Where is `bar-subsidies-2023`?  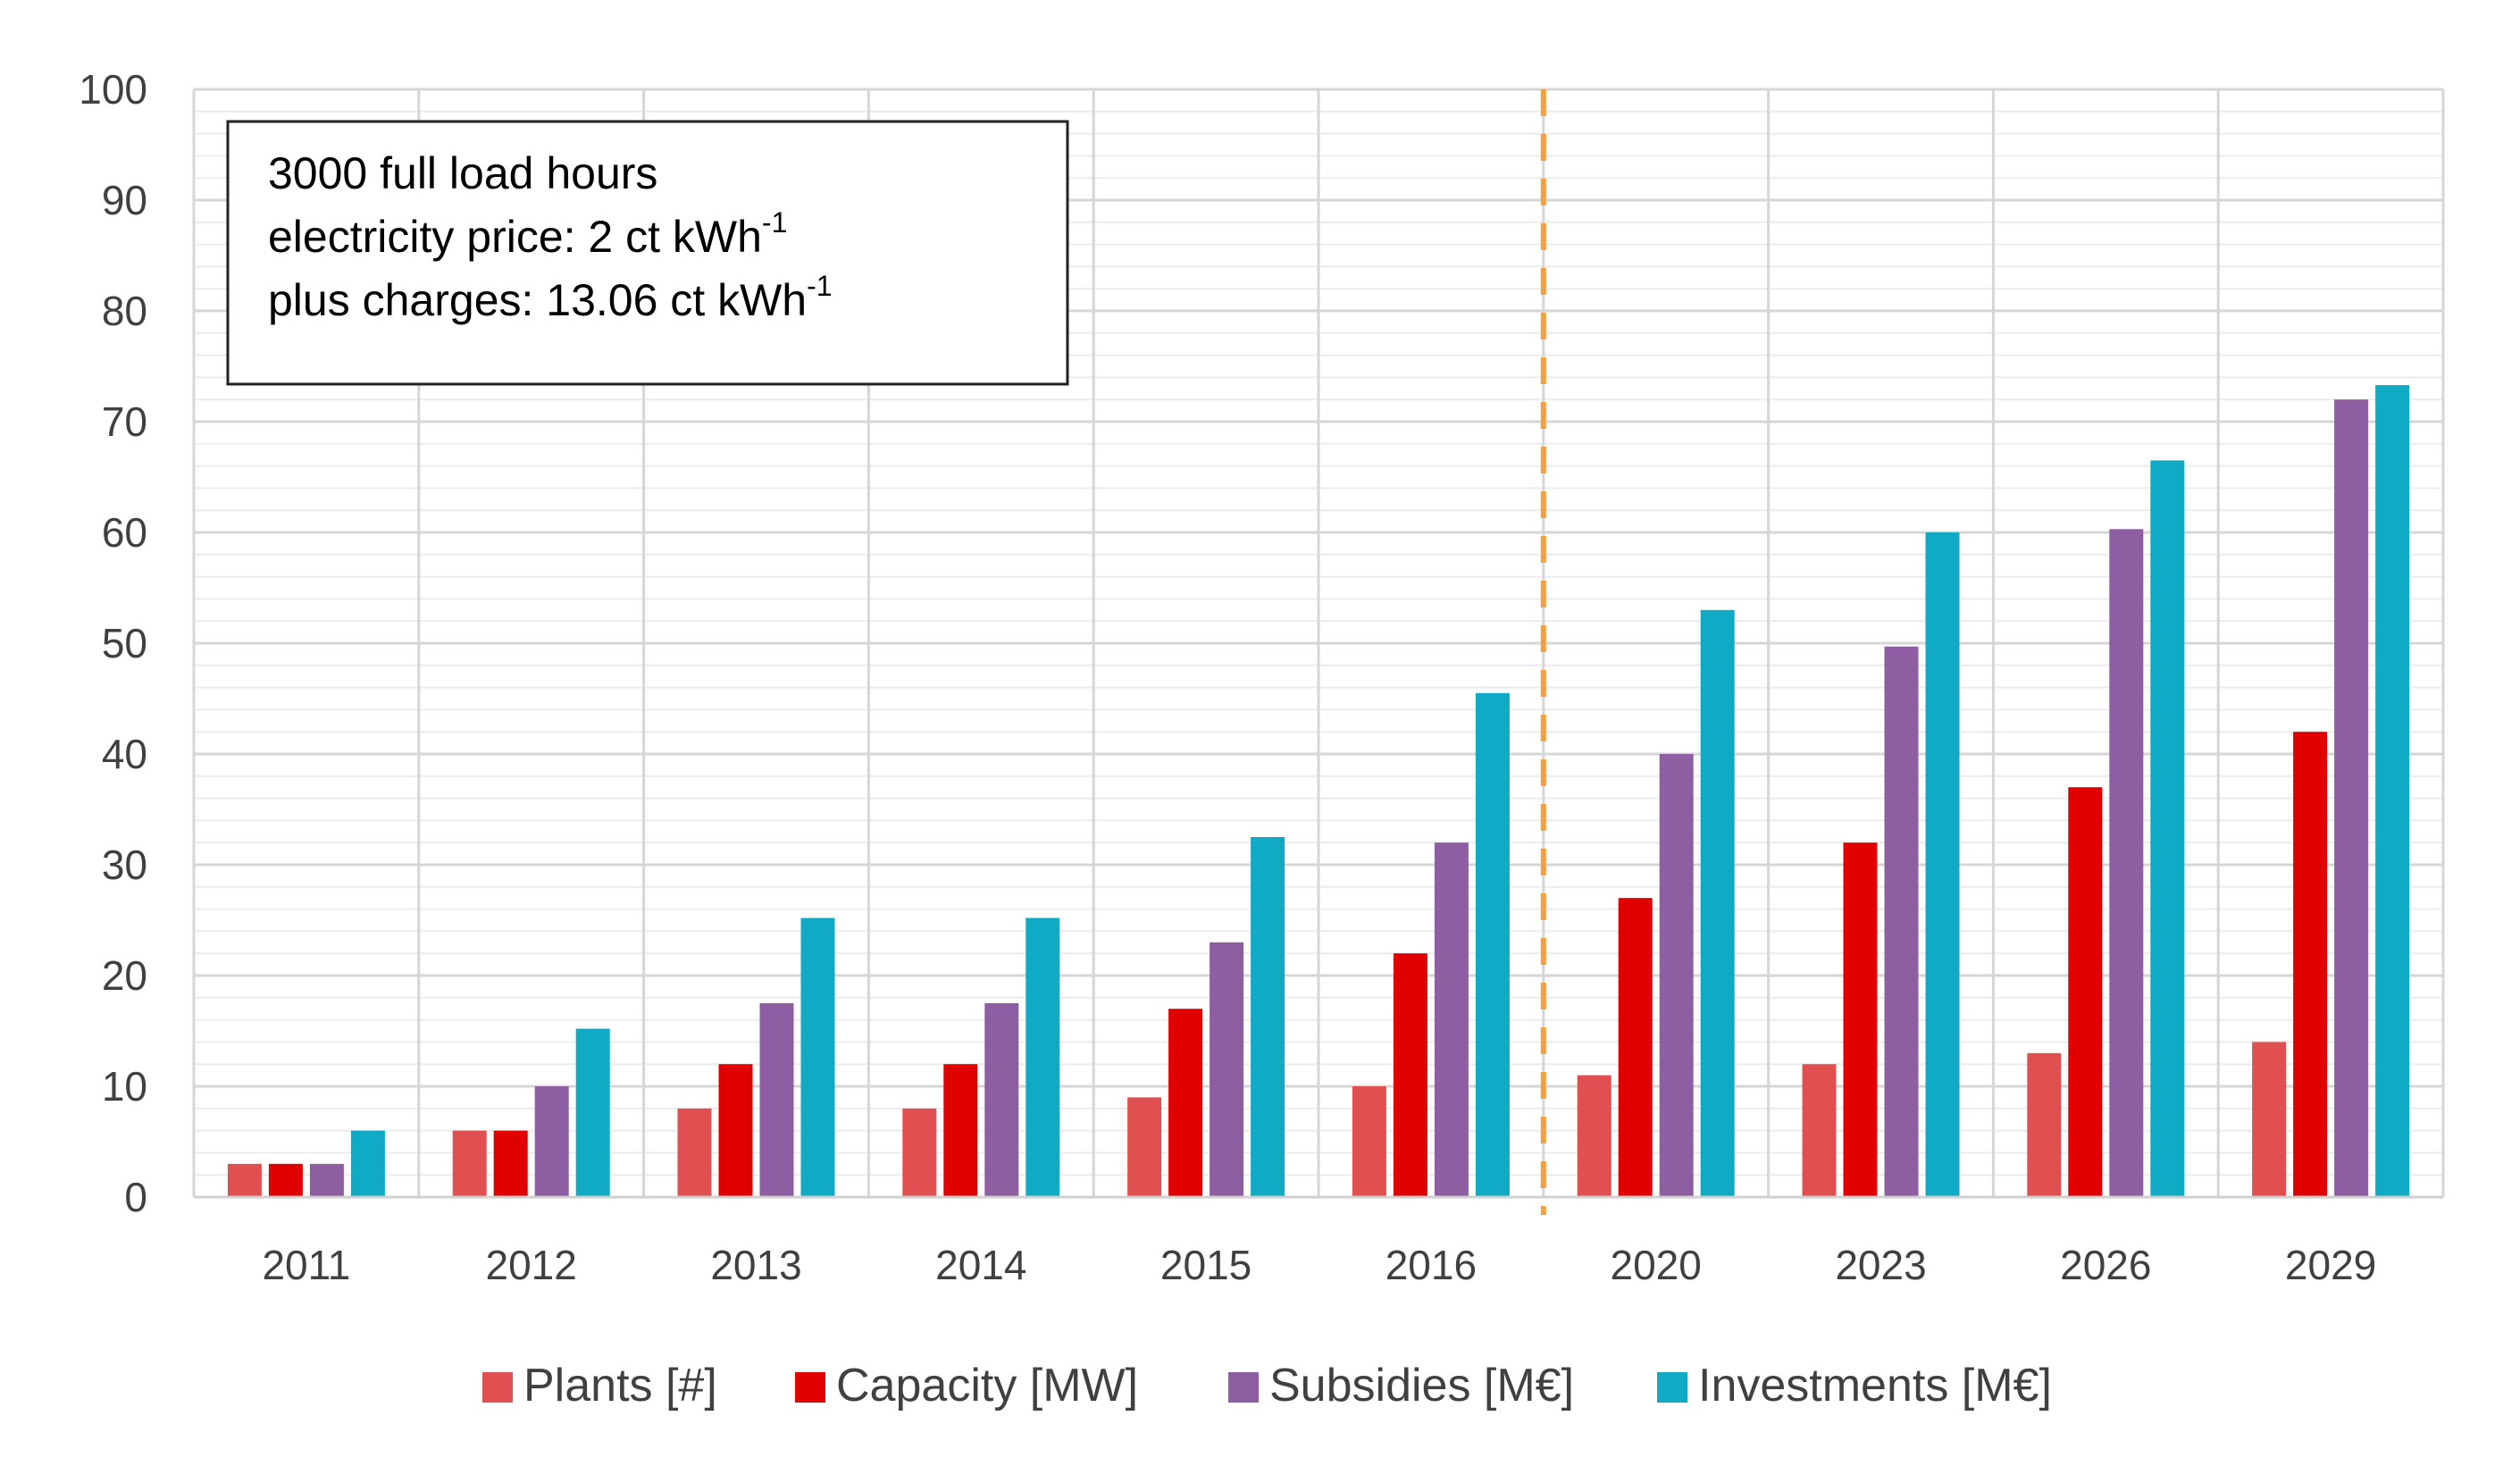
bar-subsidies-2023 is located at coordinates (1901, 921).